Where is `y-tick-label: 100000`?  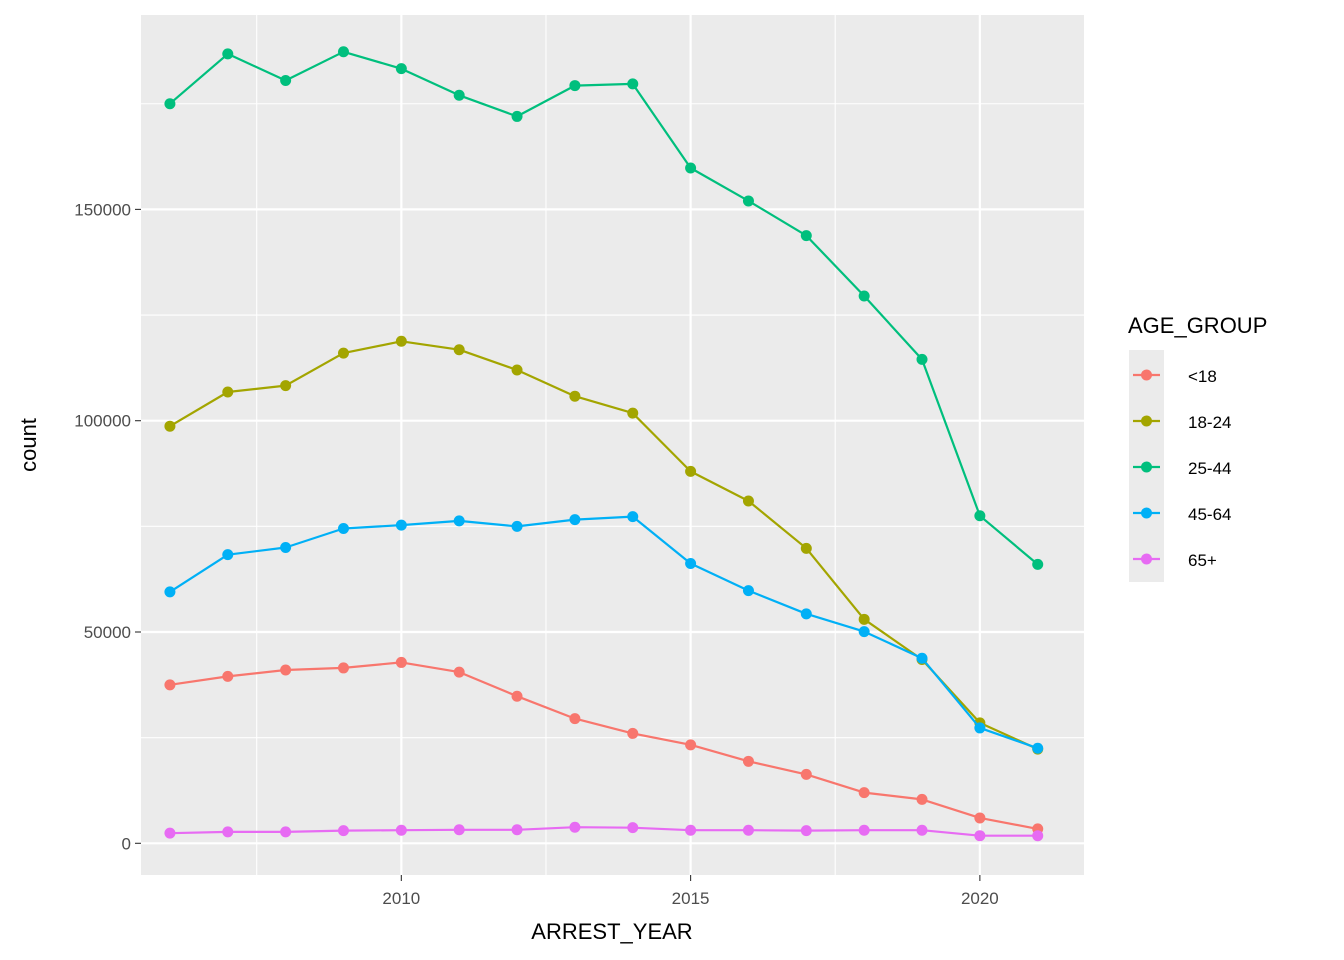 y-tick-label: 100000 is located at coordinates (102, 421).